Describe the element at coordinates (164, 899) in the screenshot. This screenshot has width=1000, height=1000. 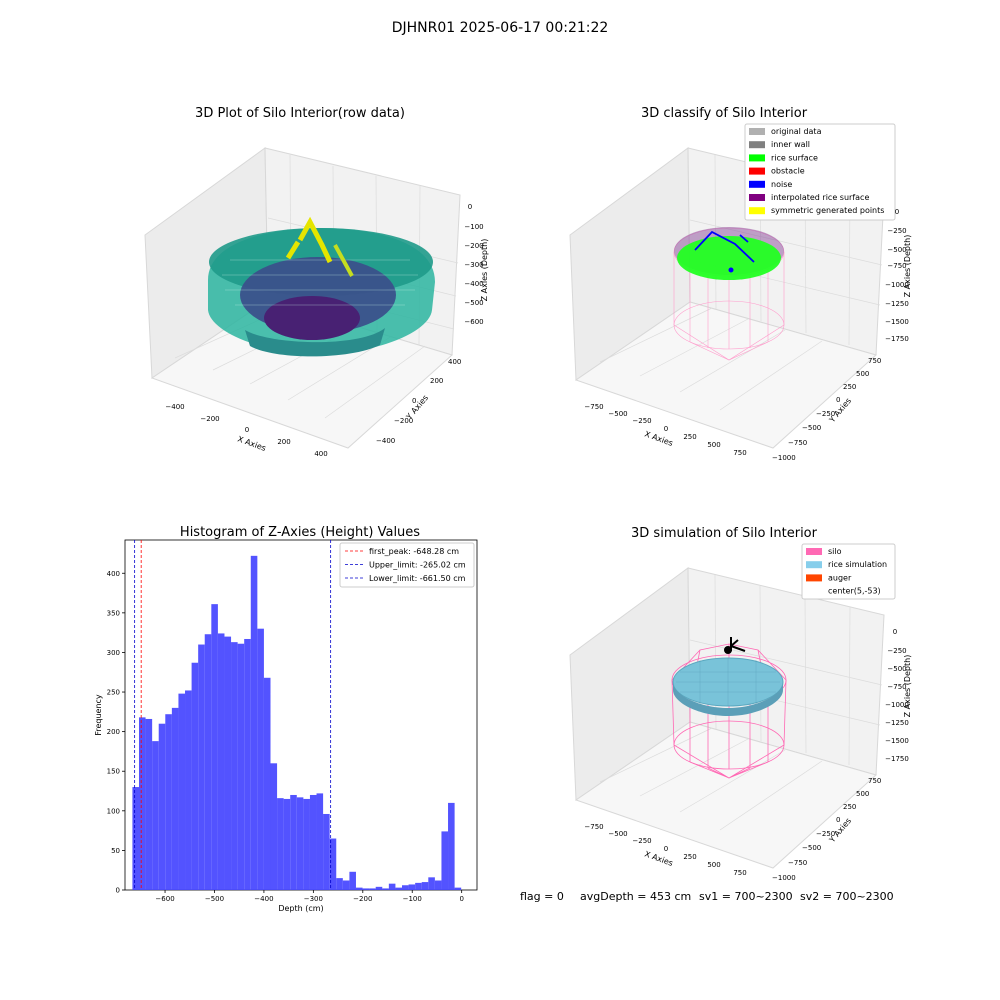
I see `hist-xtick-label: −600` at that location.